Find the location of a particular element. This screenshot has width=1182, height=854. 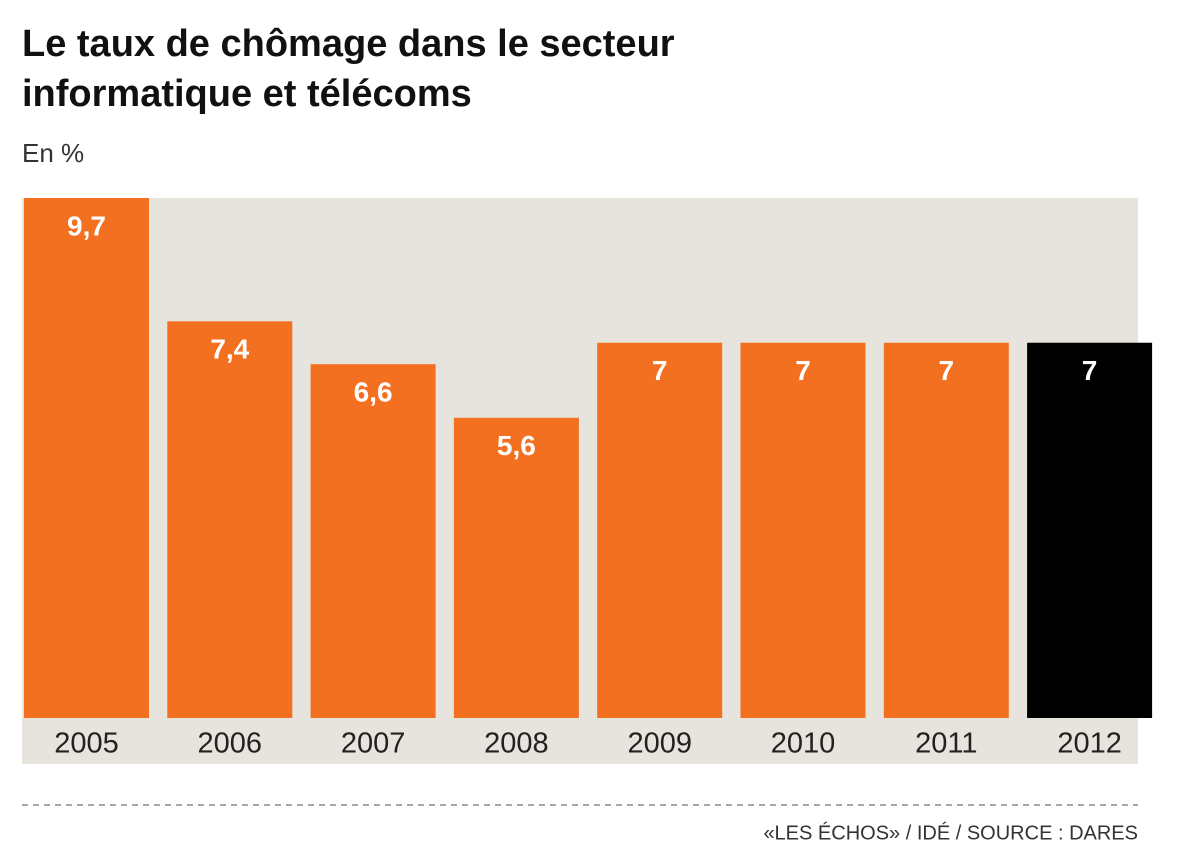

x-tick-label: 2006 is located at coordinates (230, 744).